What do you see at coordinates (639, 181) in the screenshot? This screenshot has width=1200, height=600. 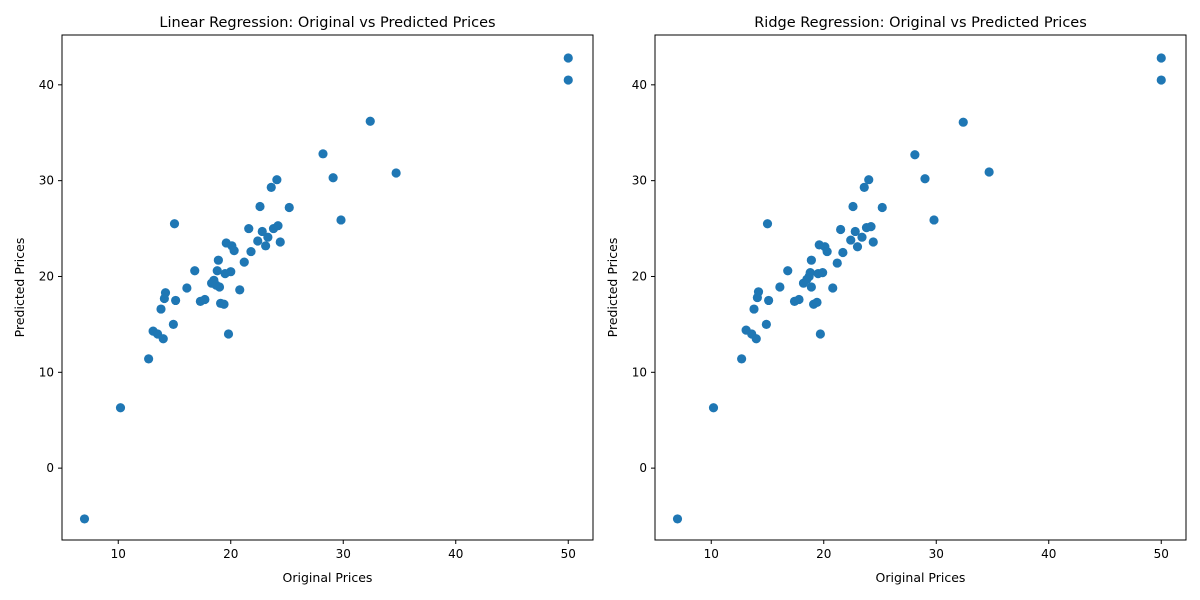 I see `y-tick-label: 30` at bounding box center [639, 181].